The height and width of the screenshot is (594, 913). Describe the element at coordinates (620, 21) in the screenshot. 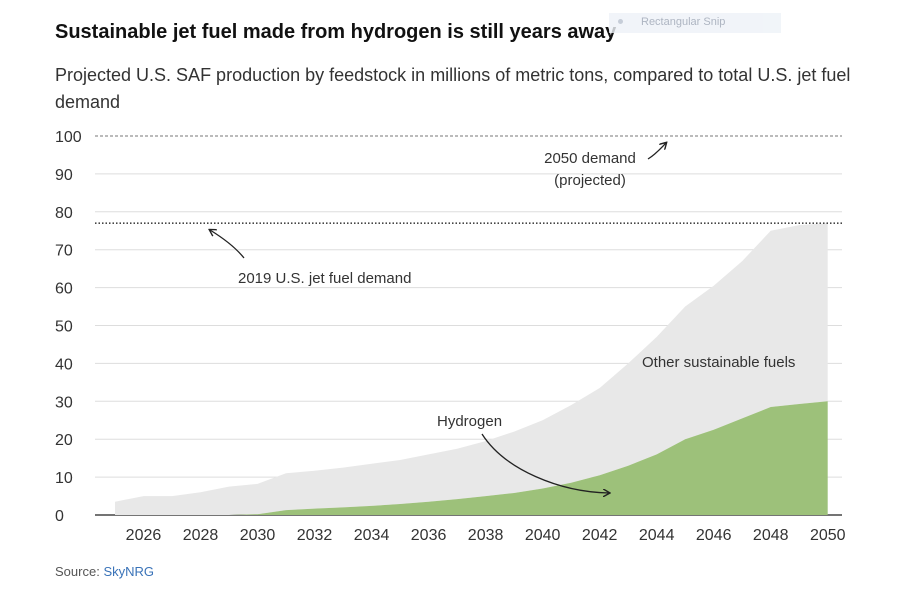

I see `snip-dot-icon` at that location.